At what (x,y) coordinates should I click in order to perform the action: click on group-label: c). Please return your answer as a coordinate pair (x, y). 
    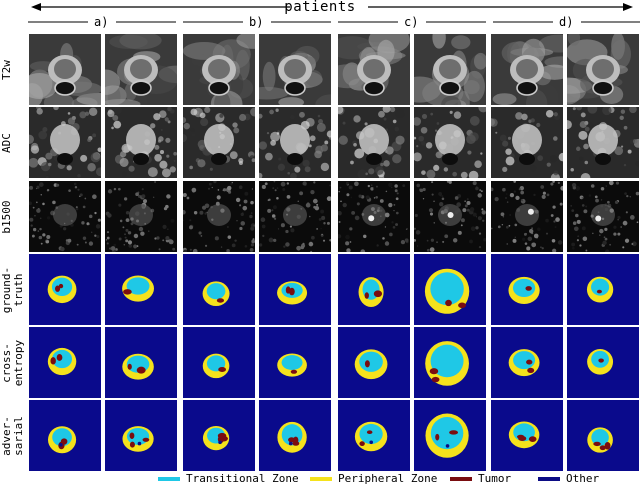
    Looking at the image, I should click on (411, 22).